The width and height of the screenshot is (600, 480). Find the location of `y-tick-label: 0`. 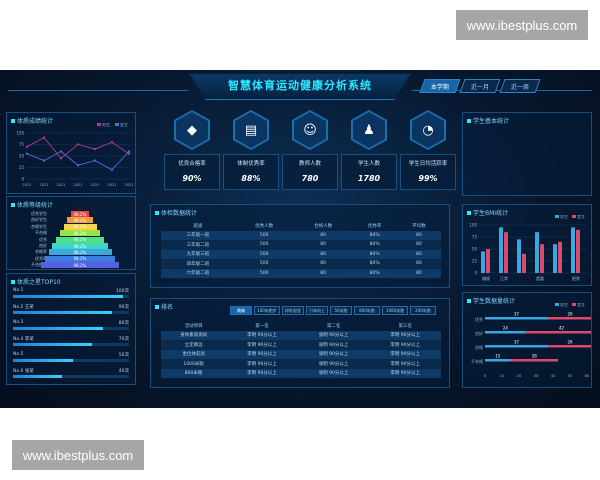

y-tick-label: 0 is located at coordinates (475, 273).